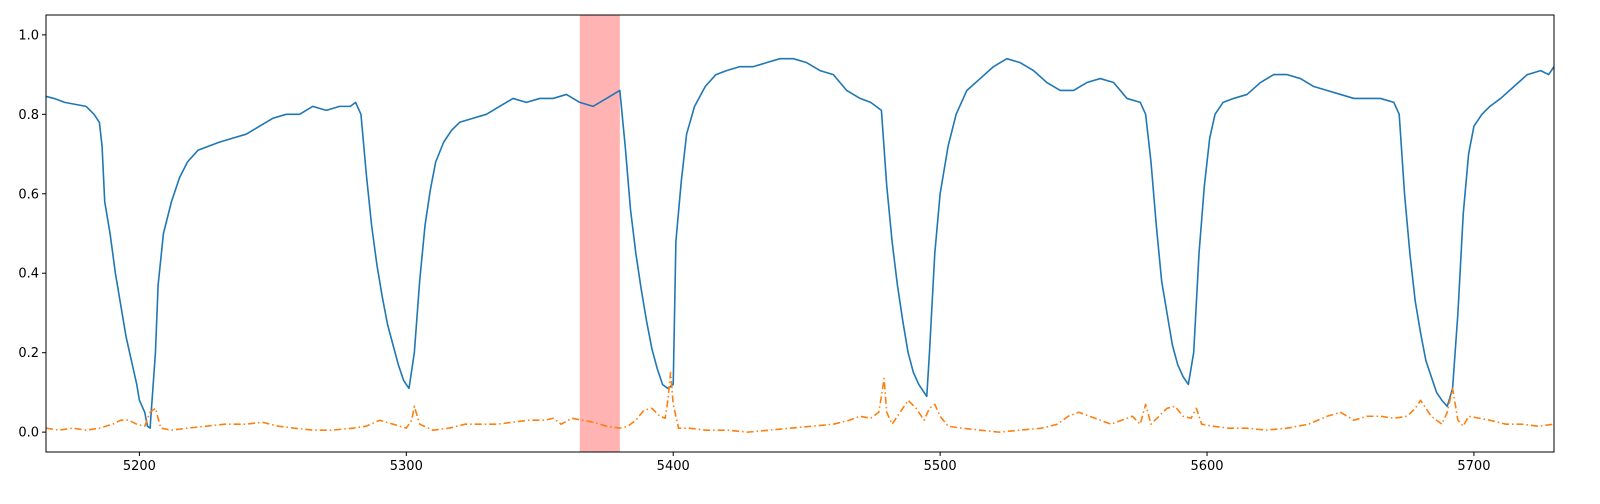 The image size is (1600, 504). I want to click on highlight-band, so click(599, 233).